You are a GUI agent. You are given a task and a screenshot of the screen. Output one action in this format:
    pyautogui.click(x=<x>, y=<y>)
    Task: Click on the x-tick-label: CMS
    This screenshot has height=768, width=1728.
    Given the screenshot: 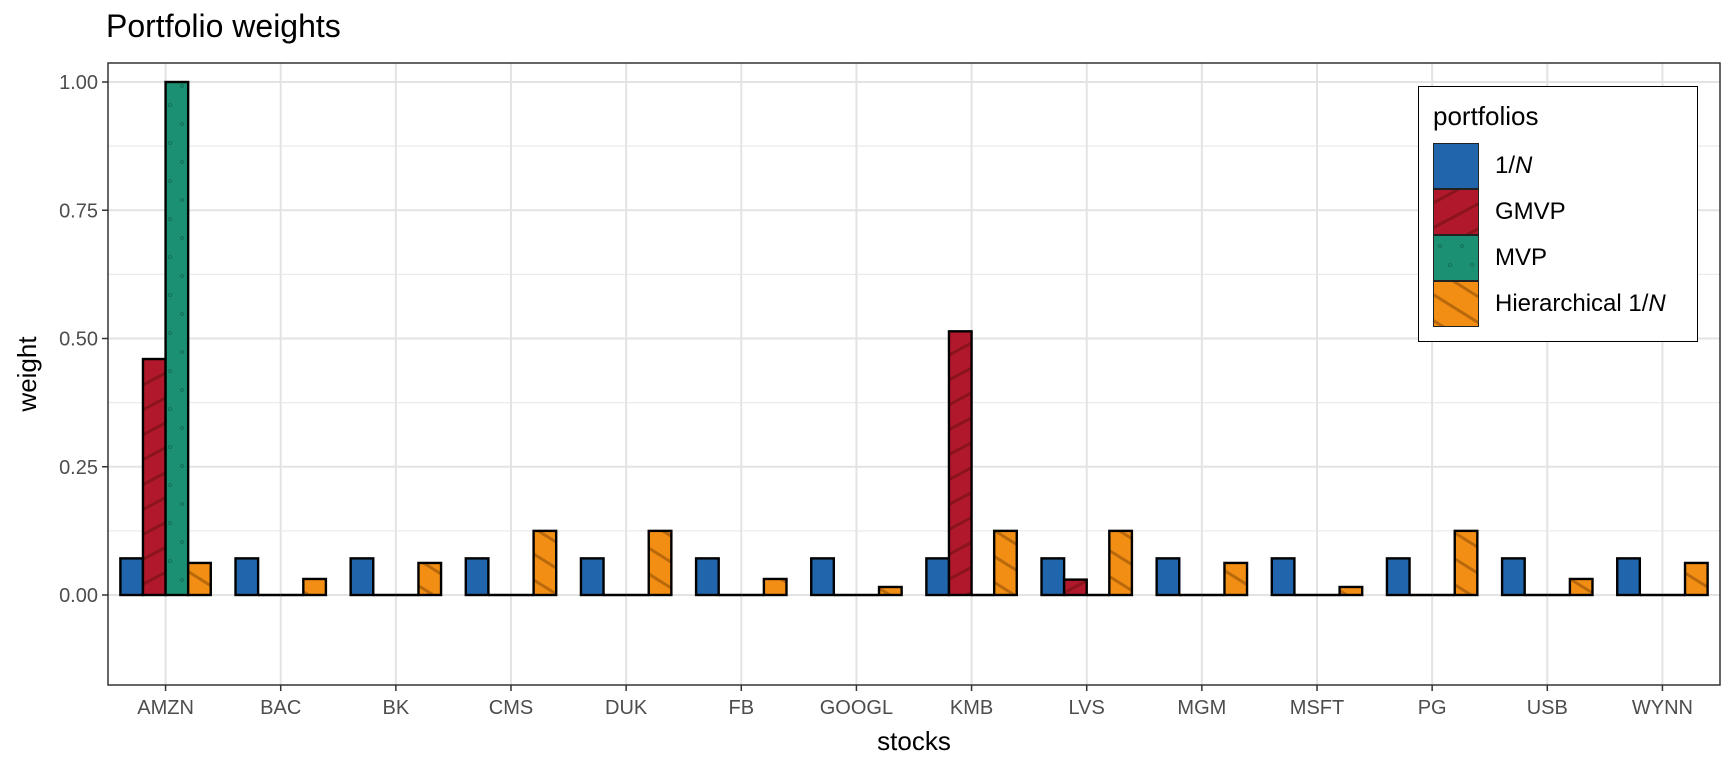 What is the action you would take?
    pyautogui.click(x=511, y=708)
    